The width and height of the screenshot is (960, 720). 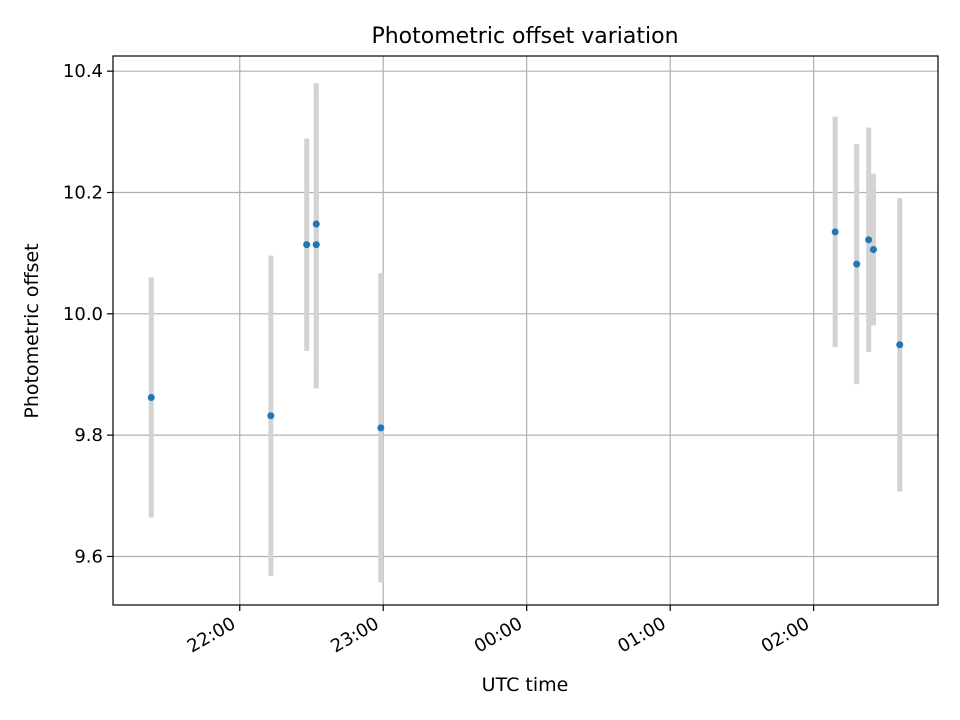 What do you see at coordinates (32, 330) in the screenshot?
I see `y-axis-label: Photometric offset` at bounding box center [32, 330].